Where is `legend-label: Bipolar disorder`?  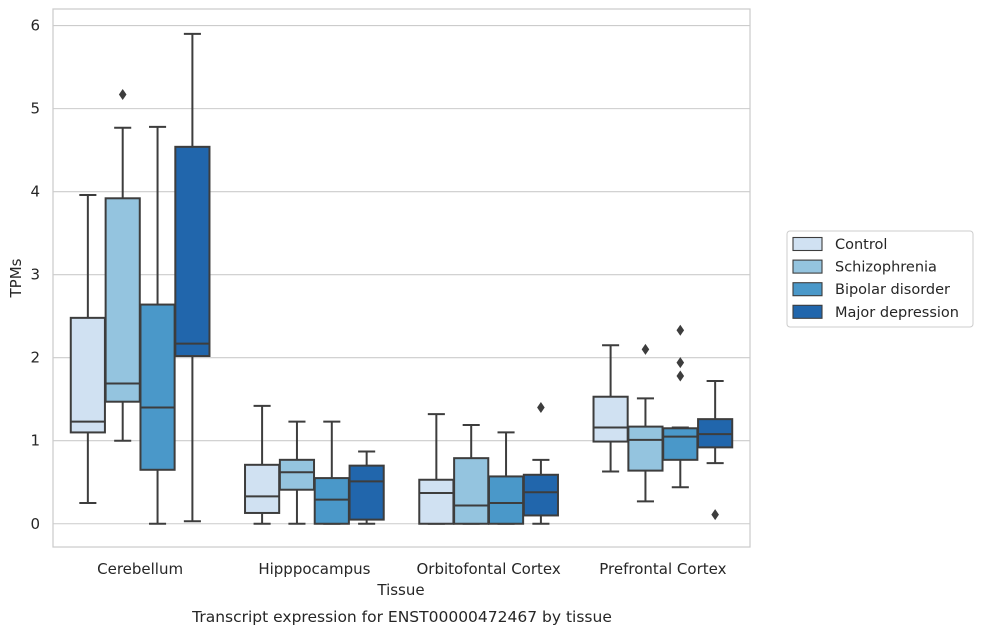 legend-label: Bipolar disorder is located at coordinates (892, 290).